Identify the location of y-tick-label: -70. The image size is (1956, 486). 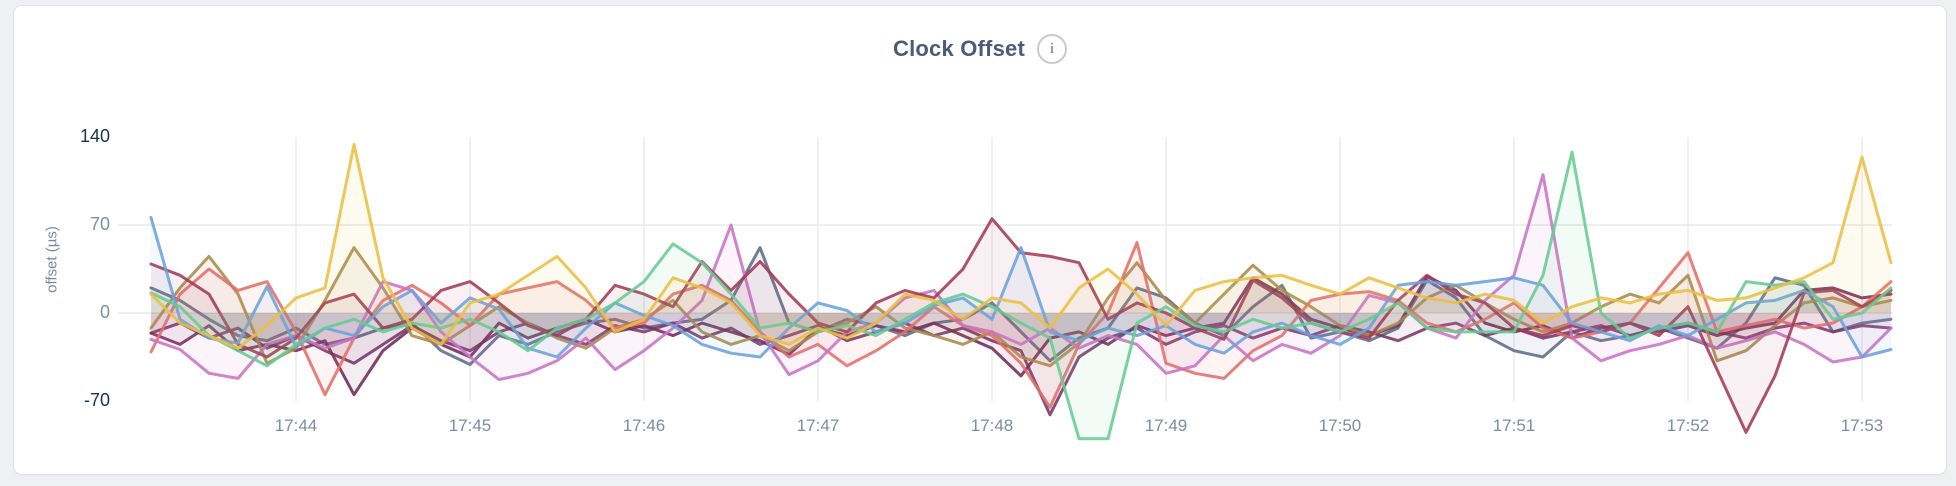
(96, 400).